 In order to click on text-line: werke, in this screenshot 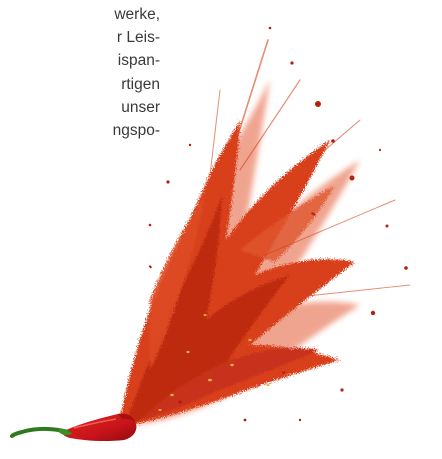, I will do `click(137, 14)`.